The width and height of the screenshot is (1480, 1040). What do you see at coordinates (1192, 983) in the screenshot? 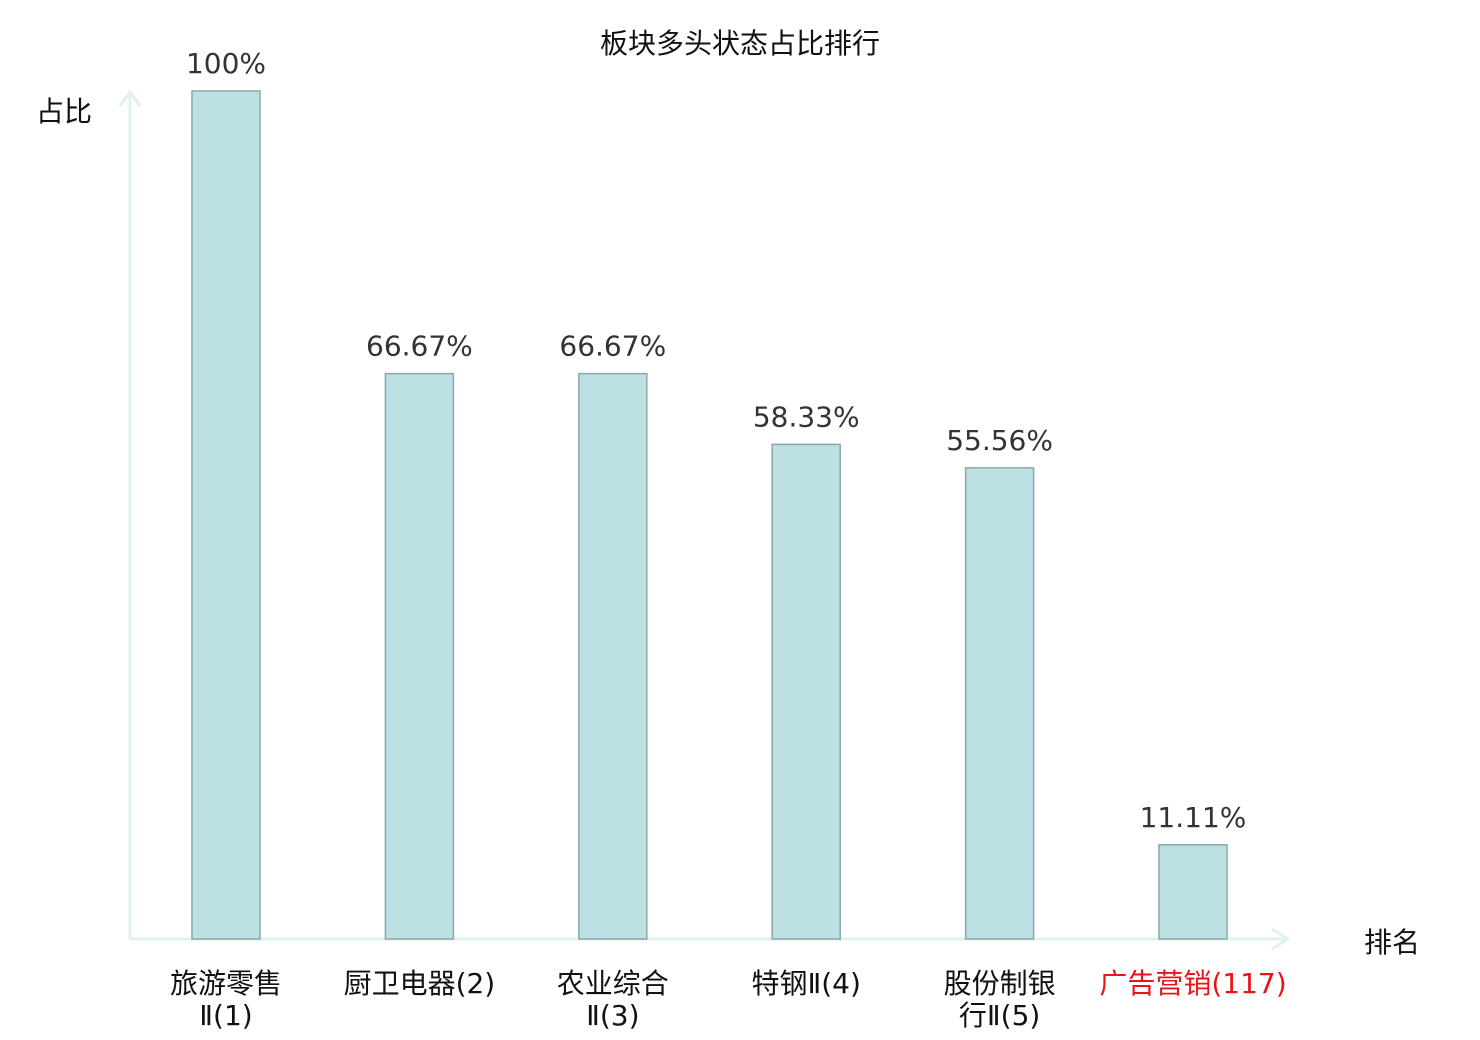
I see `x-tick-label: 广告营销(117)` at bounding box center [1192, 983].